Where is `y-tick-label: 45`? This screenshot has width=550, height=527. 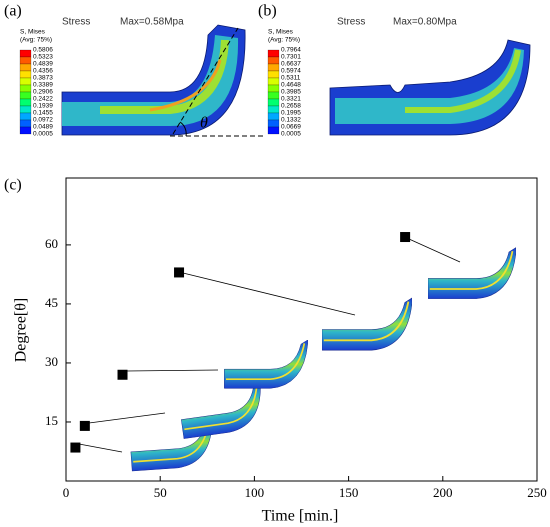
y-tick-label: 45 is located at coordinates (51, 302).